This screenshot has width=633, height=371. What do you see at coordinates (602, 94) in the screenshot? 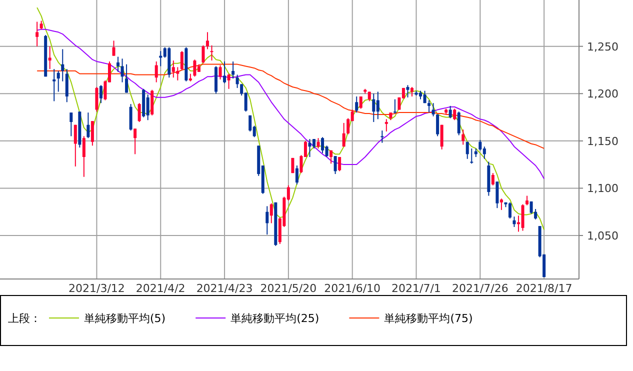
I see `y-tick-label: 1,200` at bounding box center [602, 94].